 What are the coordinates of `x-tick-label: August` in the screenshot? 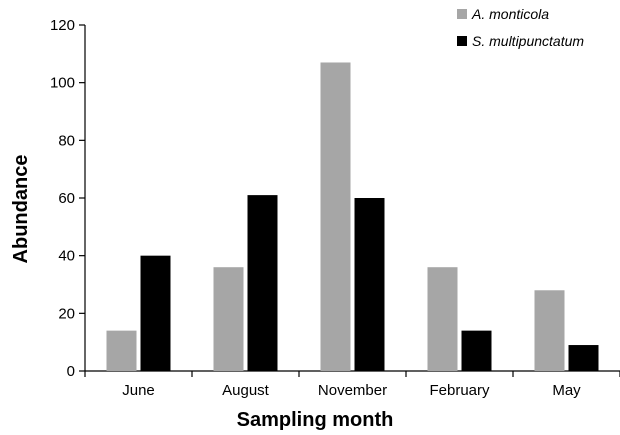 It's located at (246, 390).